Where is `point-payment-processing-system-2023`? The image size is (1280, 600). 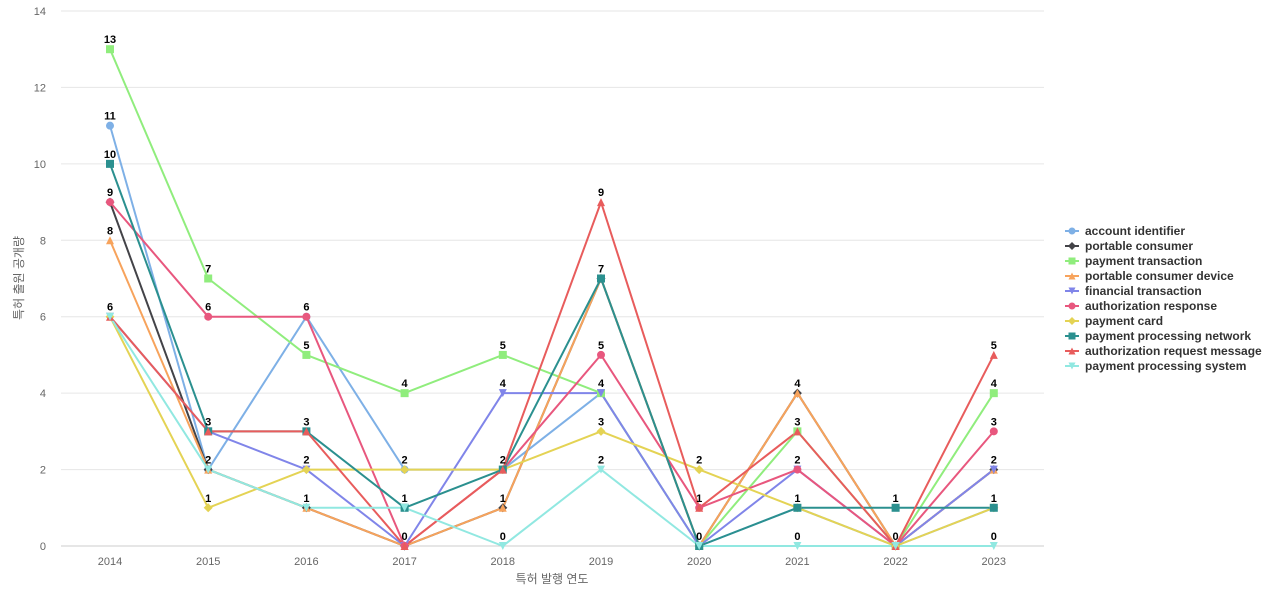
point-payment-processing-system-2023 is located at coordinates (993, 546).